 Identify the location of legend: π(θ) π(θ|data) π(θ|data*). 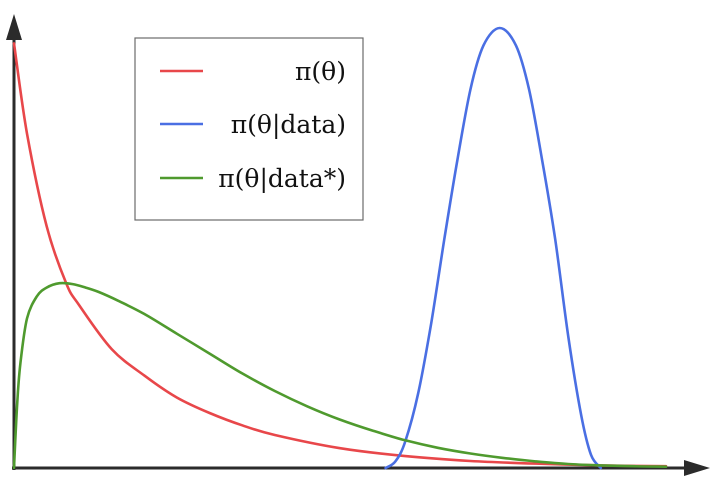
(249, 129).